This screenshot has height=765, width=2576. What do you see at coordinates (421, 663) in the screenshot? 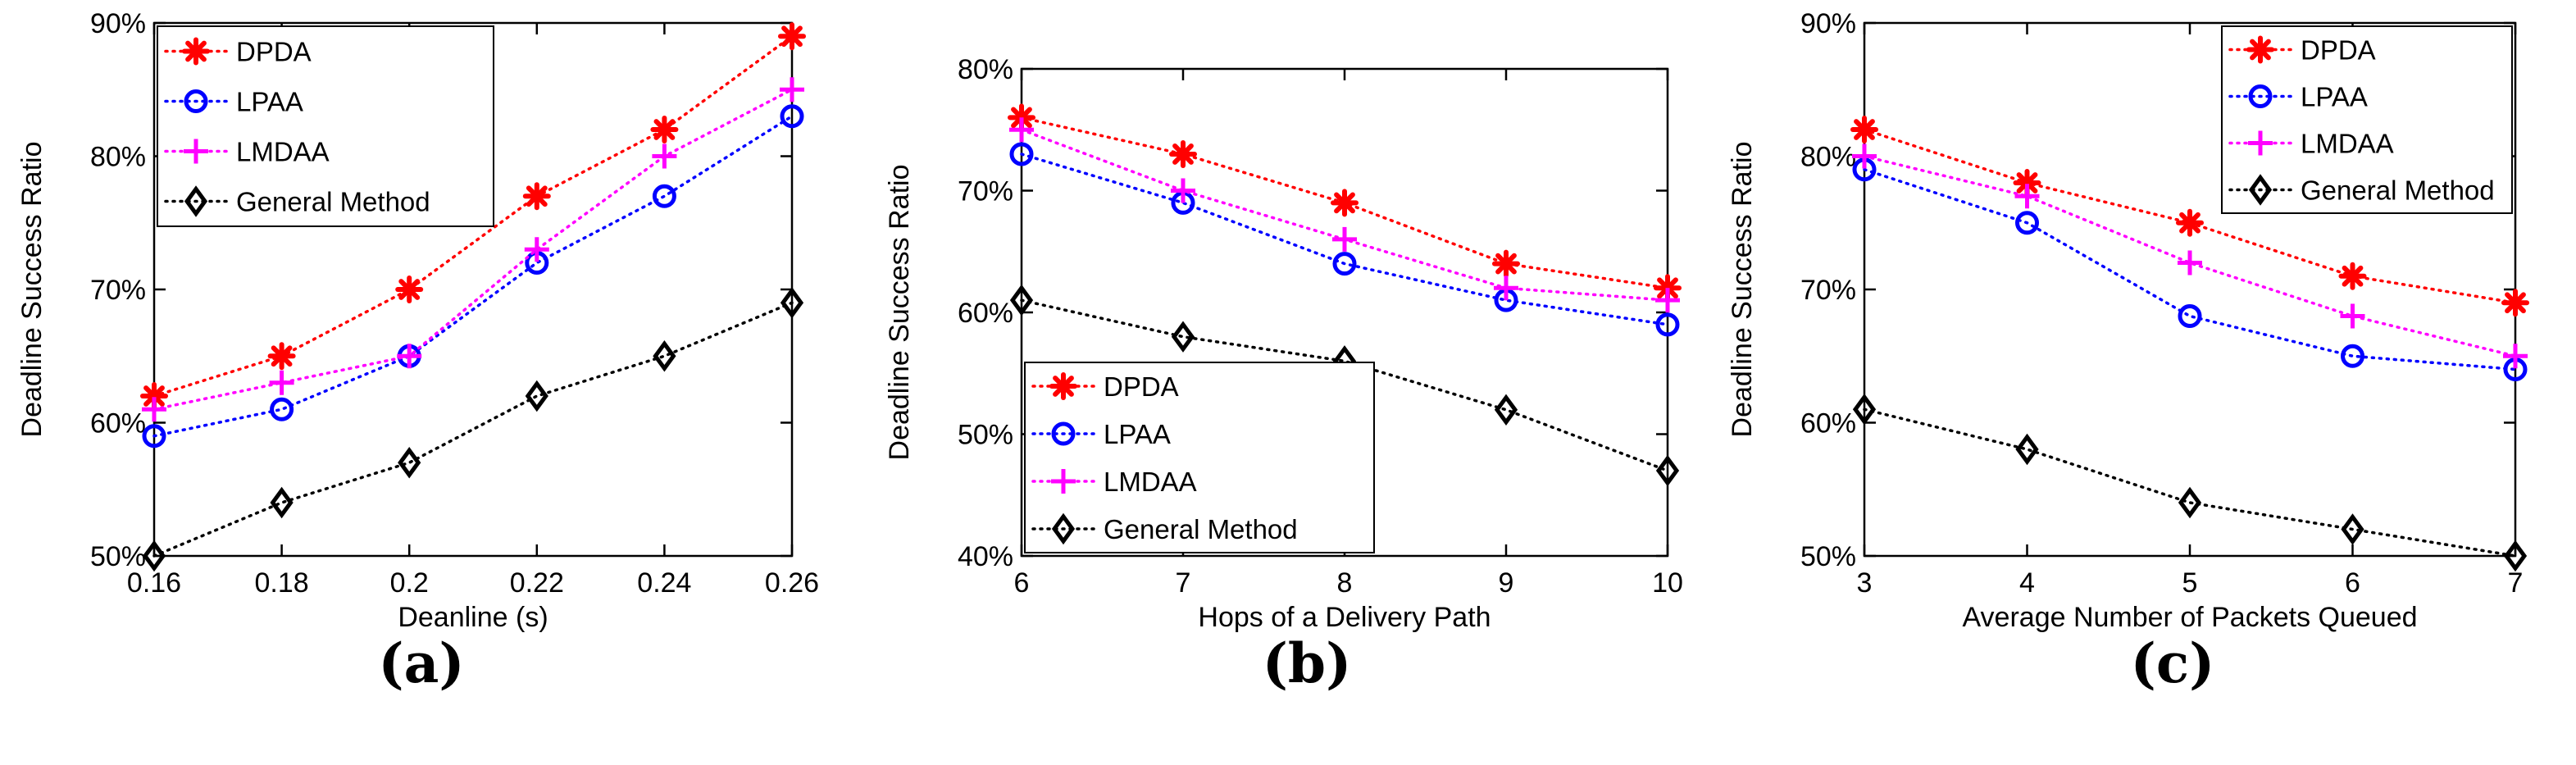
I see `panel-caption: (a)` at bounding box center [421, 663].